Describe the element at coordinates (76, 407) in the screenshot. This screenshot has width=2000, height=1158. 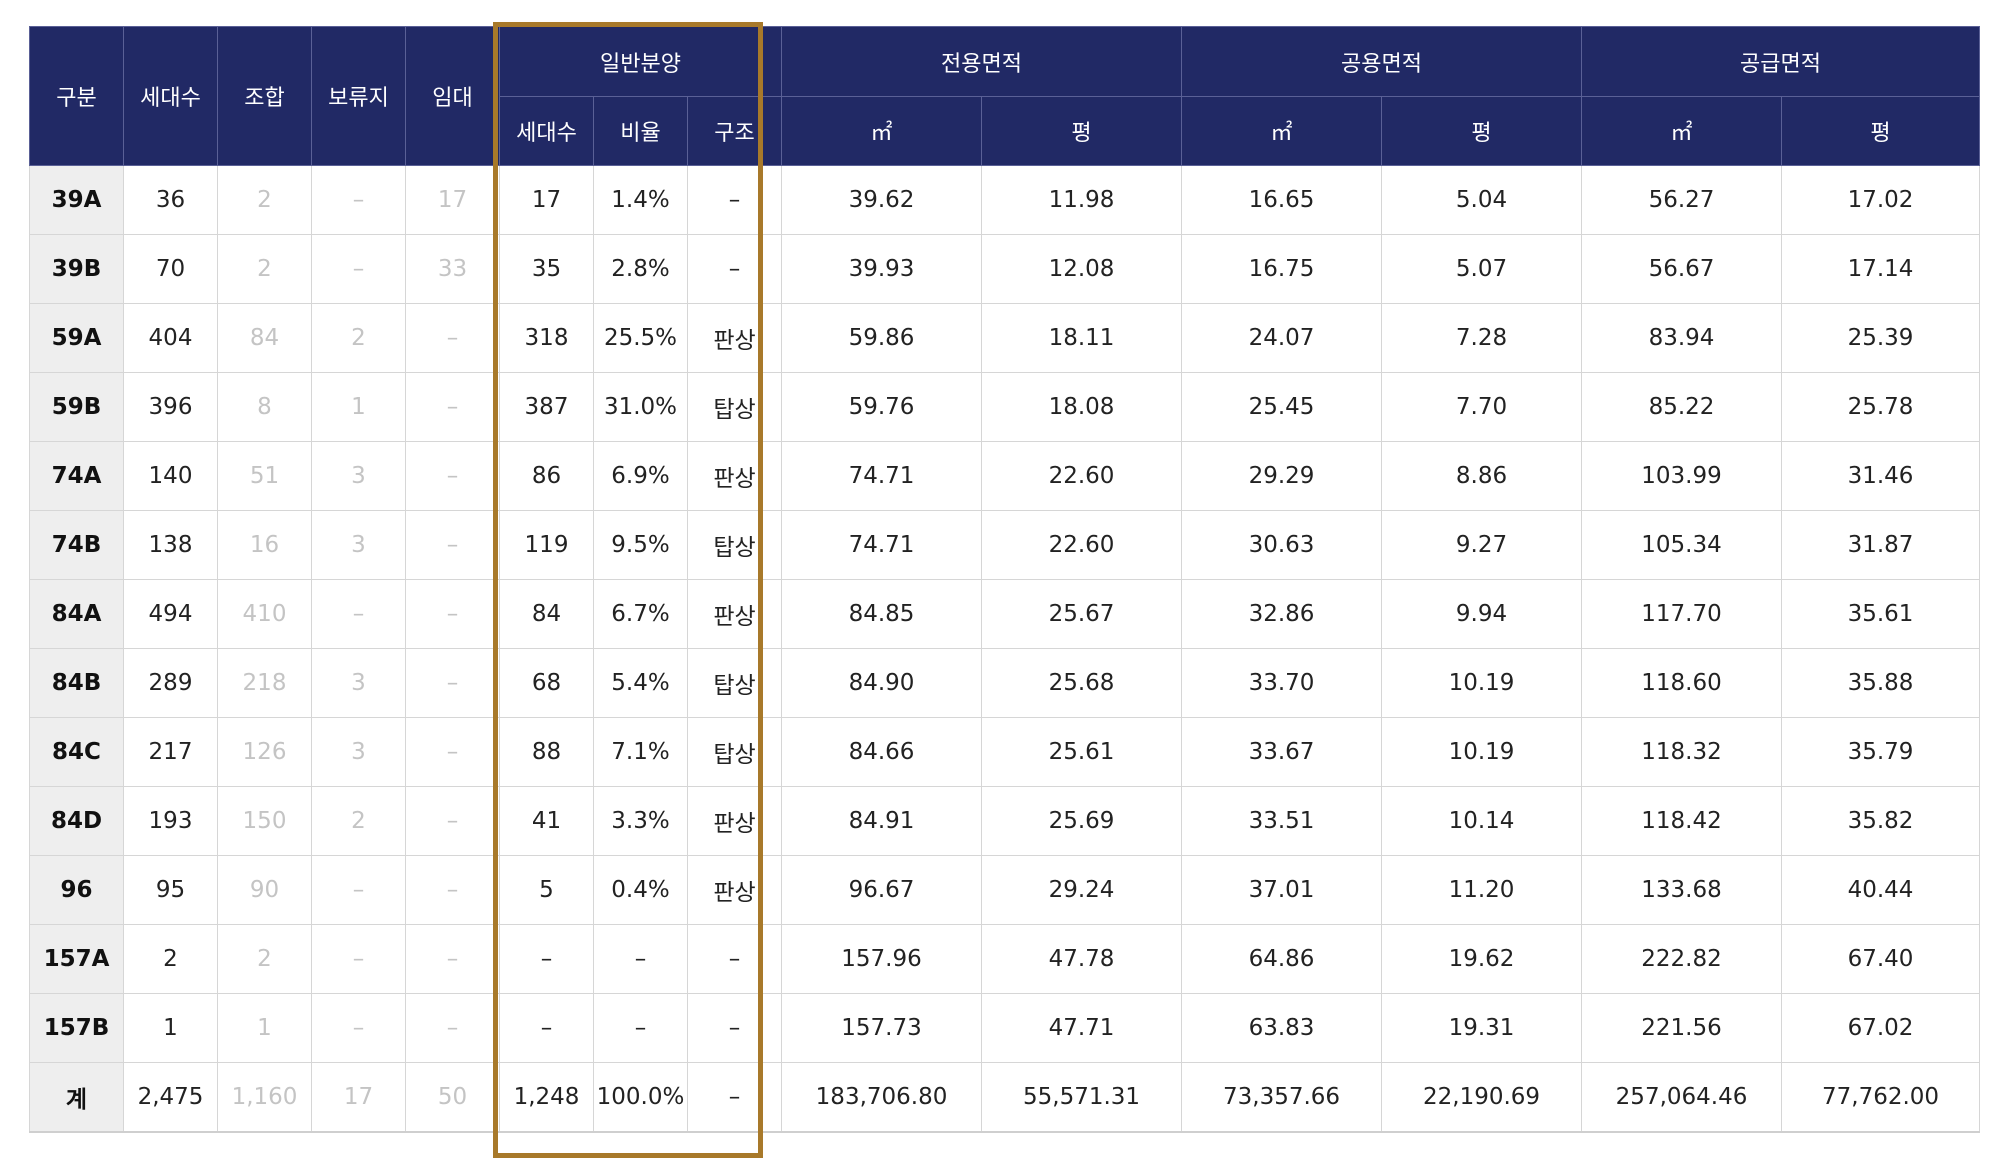
I see `cell-type: 59B` at that location.